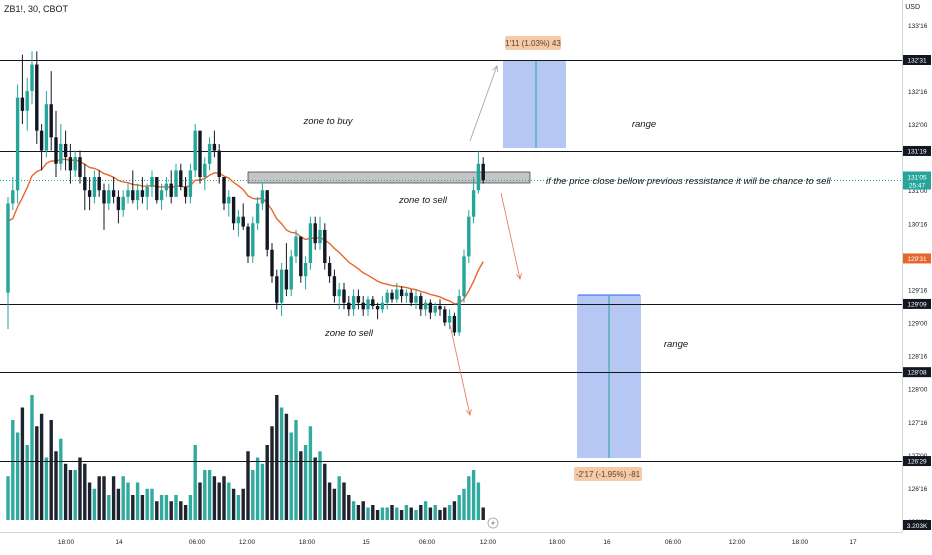 Image resolution: width=932 pixels, height=555 pixels. I want to click on price-tick-label: 130'16, so click(918, 224).